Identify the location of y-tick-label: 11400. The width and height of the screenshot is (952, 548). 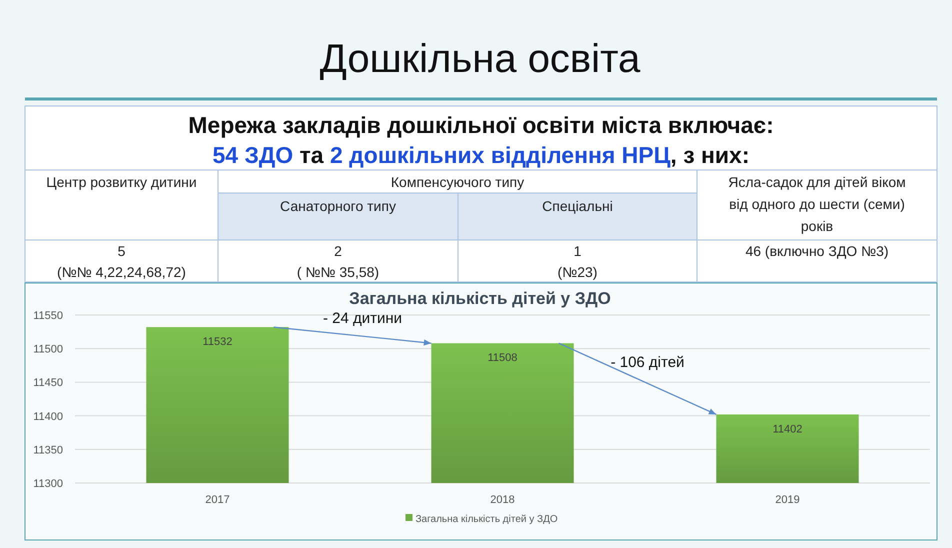
(48, 416).